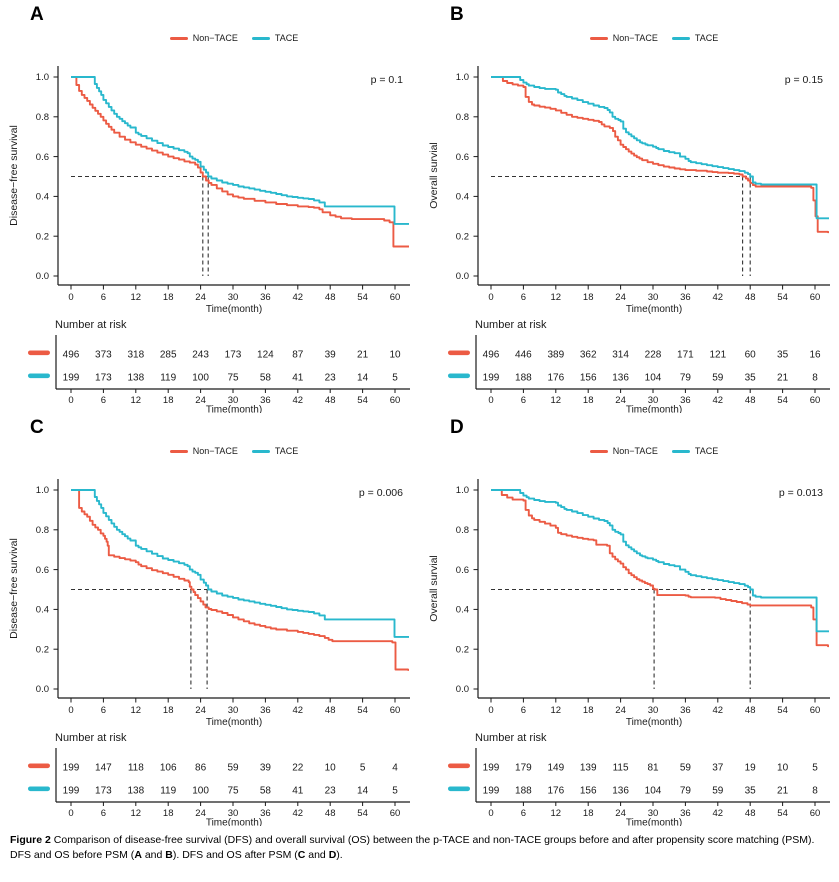  Describe the element at coordinates (457, 427) in the screenshot. I see `panel-letter-D: D` at that location.